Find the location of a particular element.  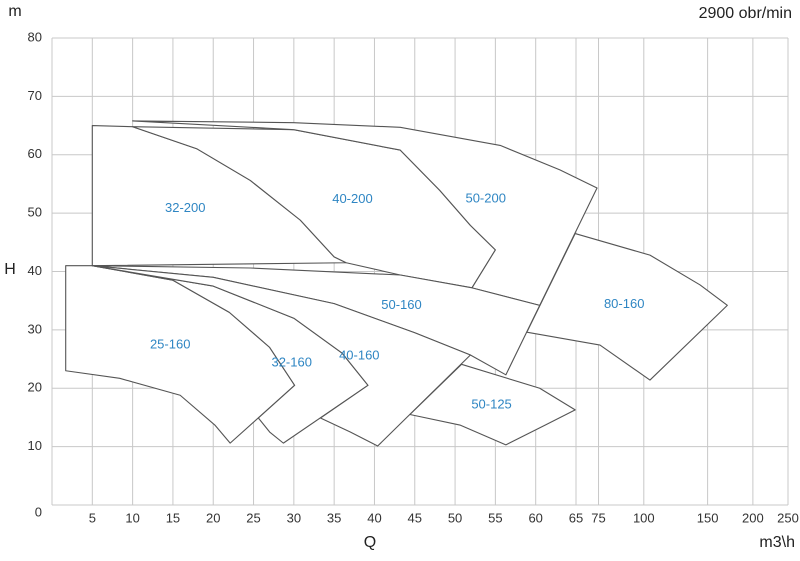

y-tick-label: 20 is located at coordinates (35, 387).